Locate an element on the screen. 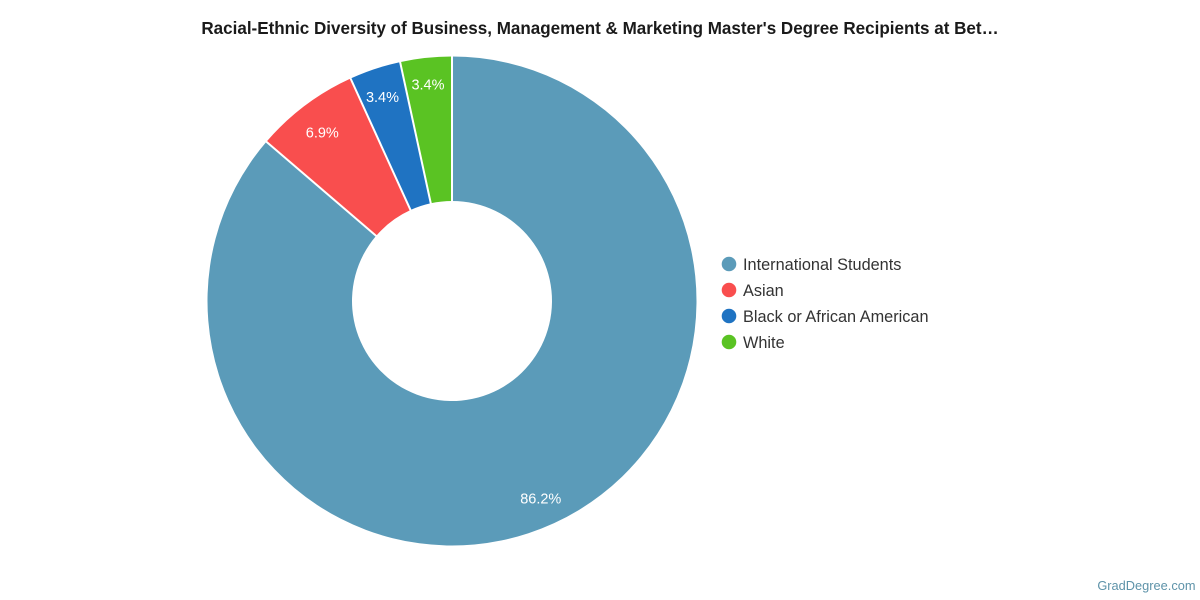 The height and width of the screenshot is (600, 1200). svg-text: GradDegree.com is located at coordinates (1146, 585).